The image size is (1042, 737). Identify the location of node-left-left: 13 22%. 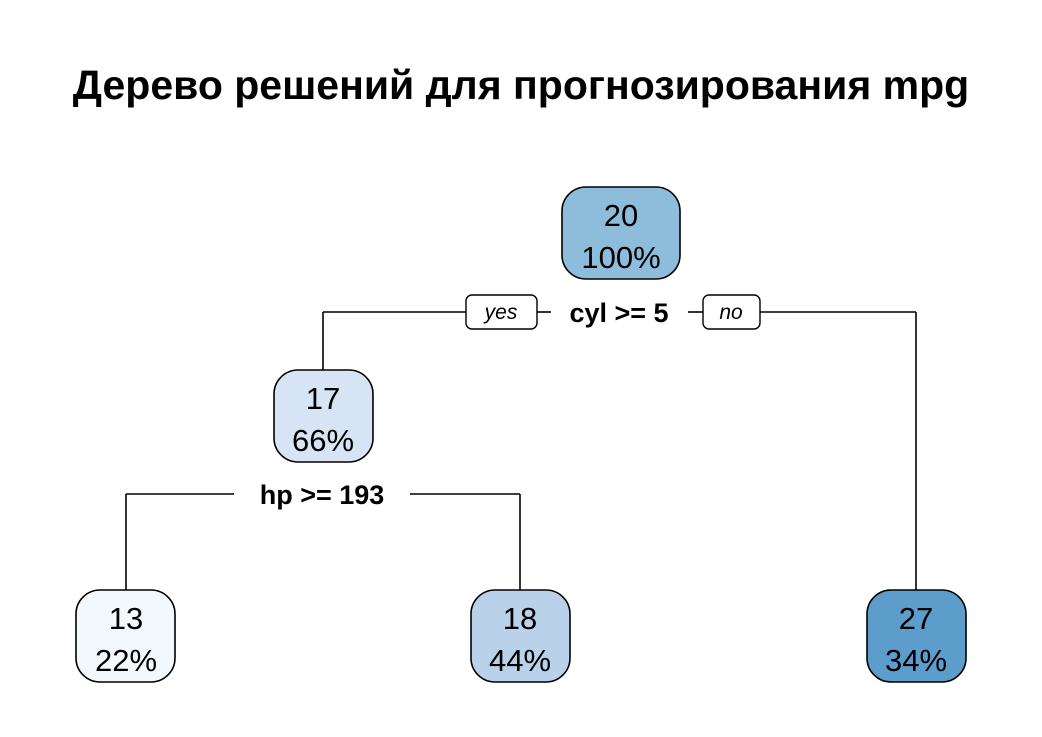
(125, 636).